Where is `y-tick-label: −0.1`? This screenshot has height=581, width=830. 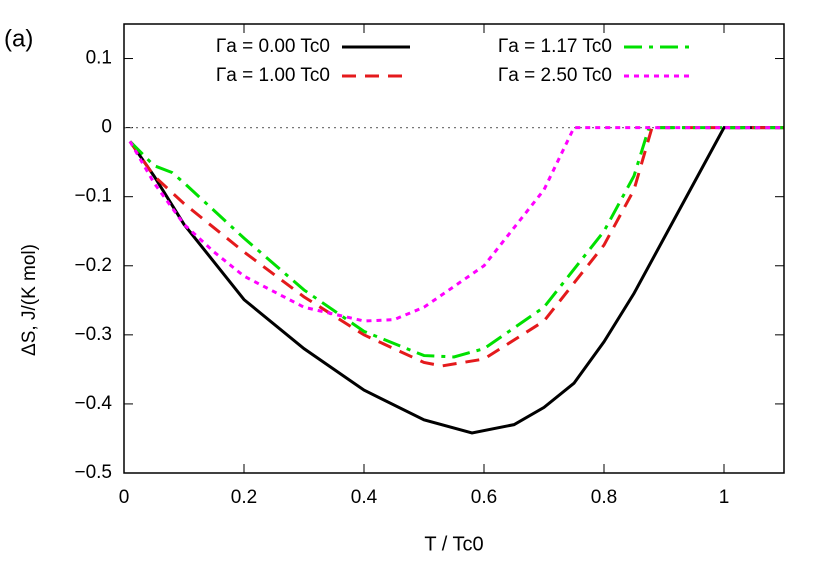
y-tick-label: −0.1 is located at coordinates (93, 196).